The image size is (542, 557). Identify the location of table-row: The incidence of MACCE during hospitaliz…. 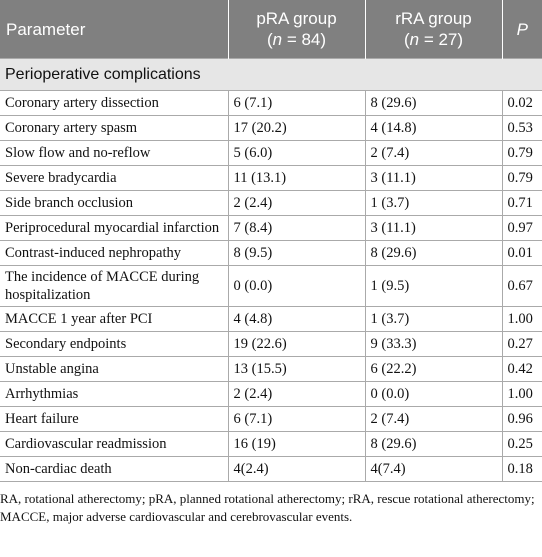
(271, 286).